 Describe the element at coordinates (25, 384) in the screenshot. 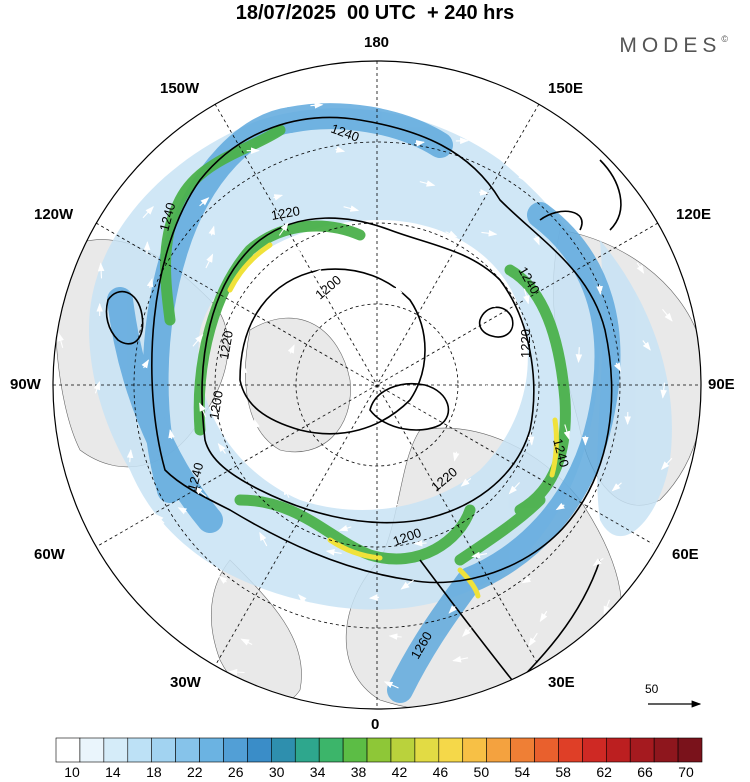

I see `lon-label-90w: 90W` at that location.